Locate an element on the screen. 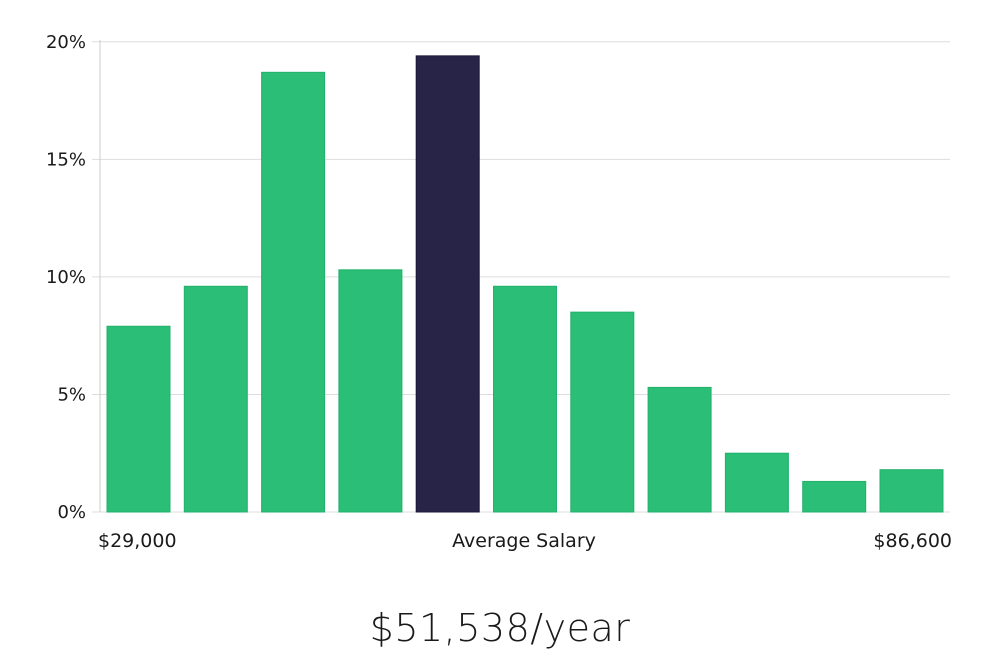  y-axis-ticks: 0% 5% 10% 15% 20% is located at coordinates (66, 277).